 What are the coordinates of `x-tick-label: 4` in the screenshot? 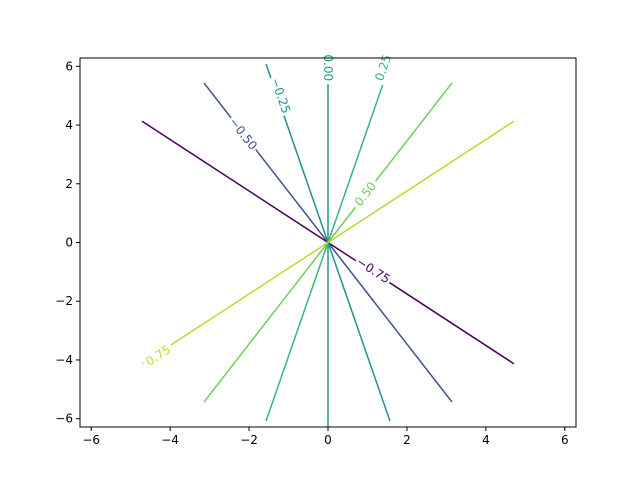 It's located at (486, 440).